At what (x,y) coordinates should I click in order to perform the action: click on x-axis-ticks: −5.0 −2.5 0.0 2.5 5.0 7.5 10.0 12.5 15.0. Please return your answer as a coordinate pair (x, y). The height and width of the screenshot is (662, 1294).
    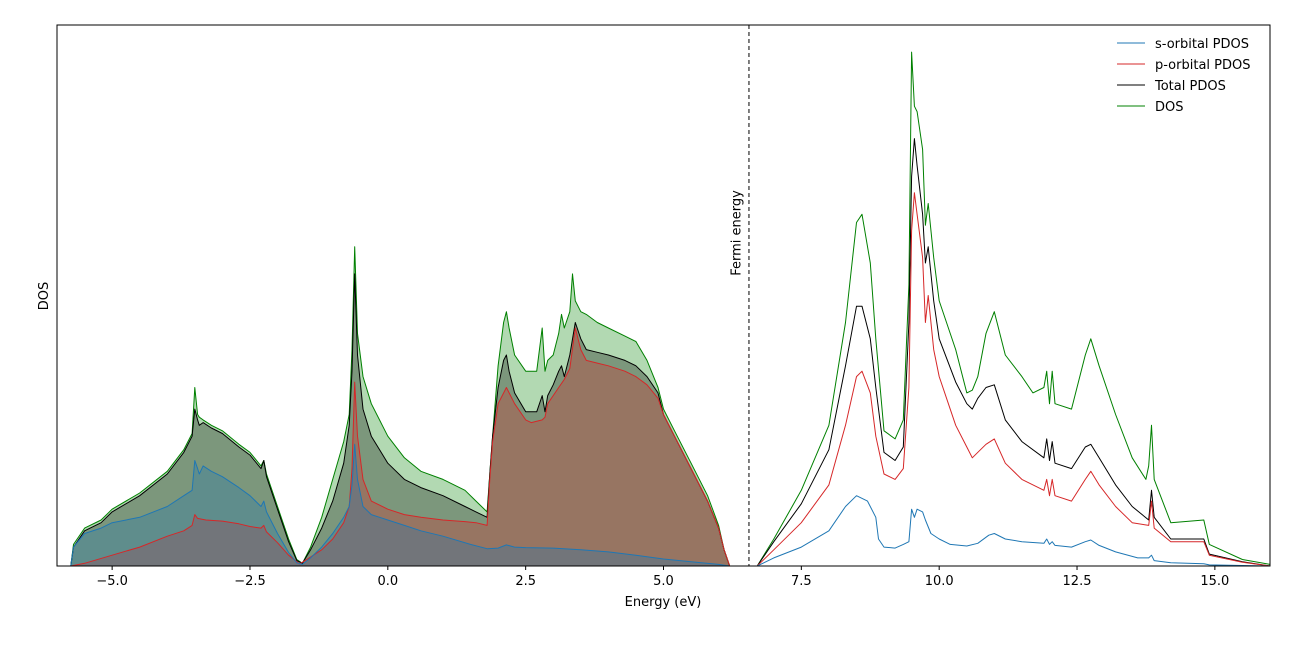
    Looking at the image, I should click on (662, 577).